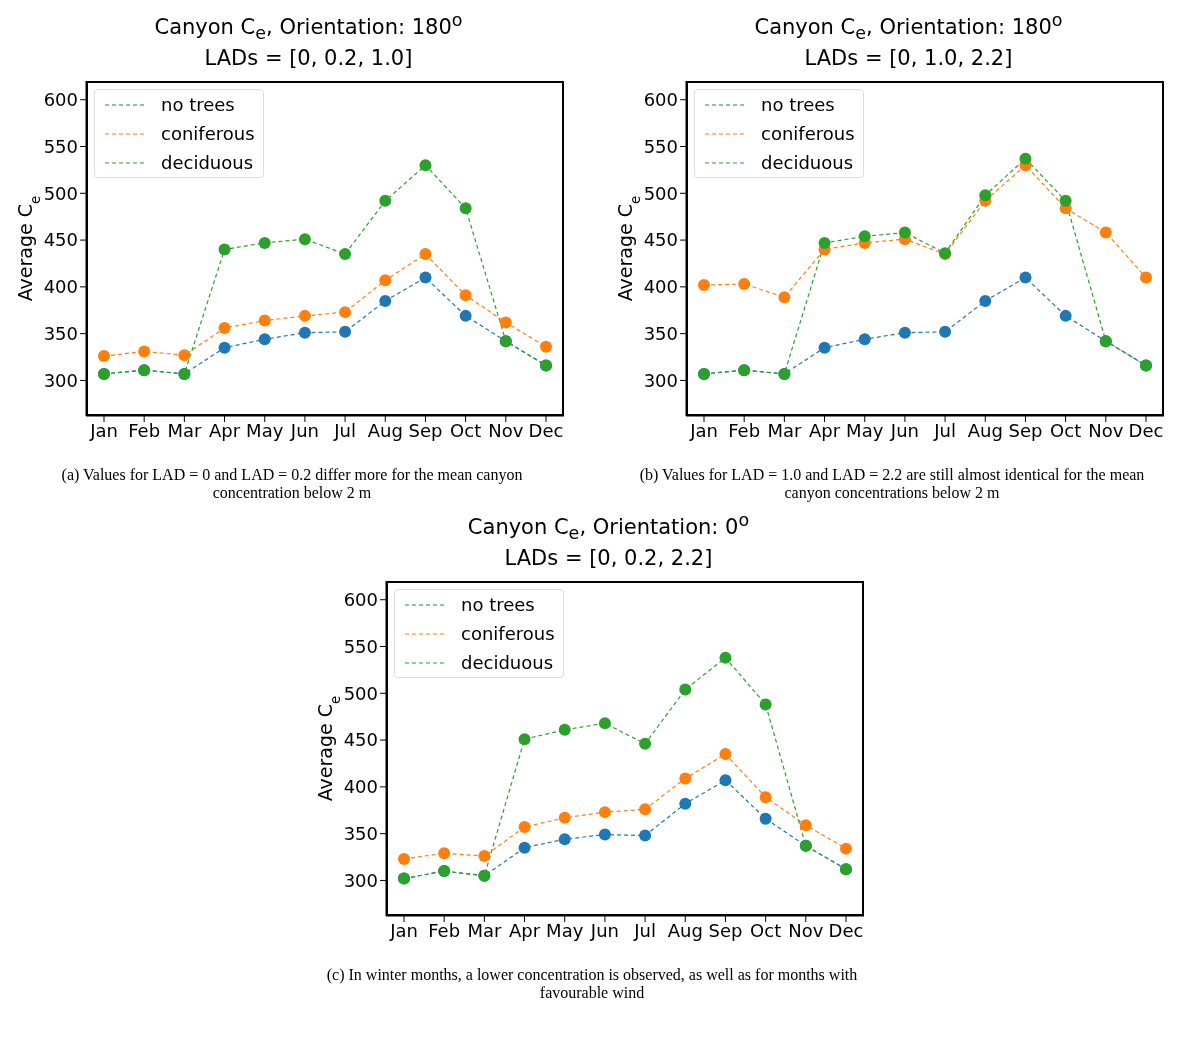  I want to click on text: (c) In winter months, a lower concentration is observed, as well as for months with favourable wind, so click(592, 984).